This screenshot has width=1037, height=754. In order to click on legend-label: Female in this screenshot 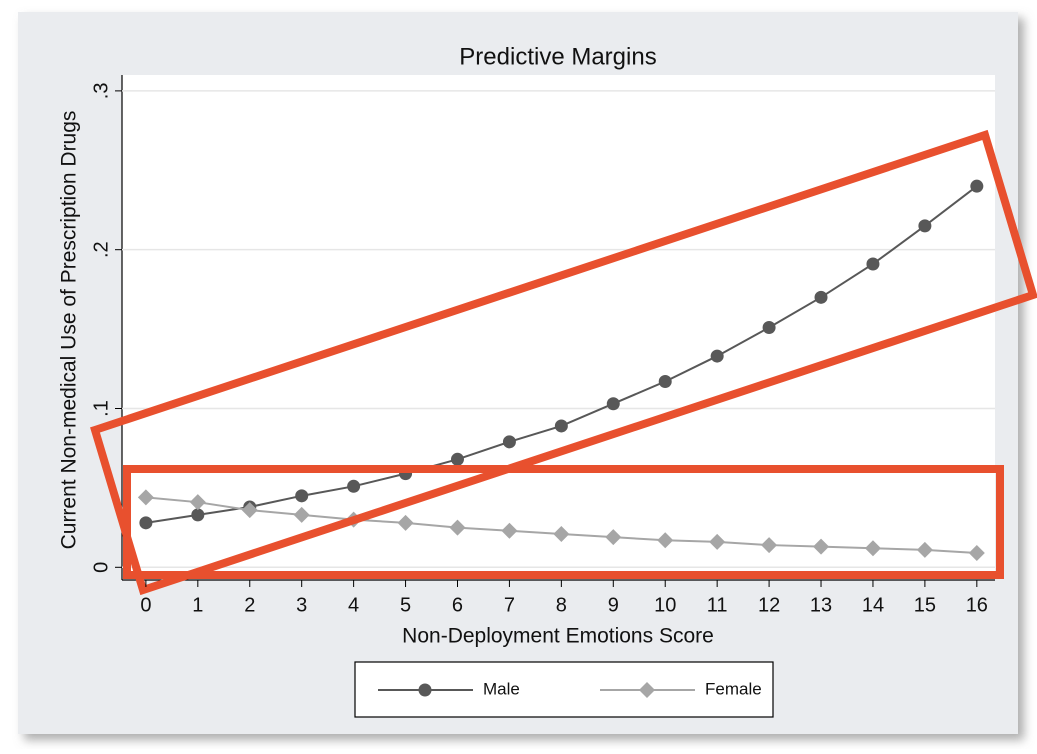, I will do `click(733, 688)`.